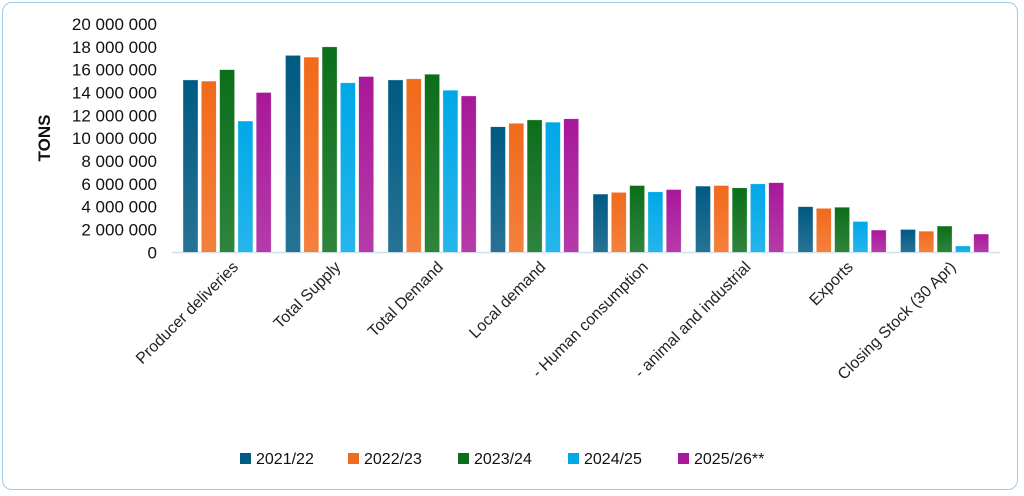 Image resolution: width=1024 pixels, height=496 pixels. I want to click on bar-2022/23-5, so click(721, 219).